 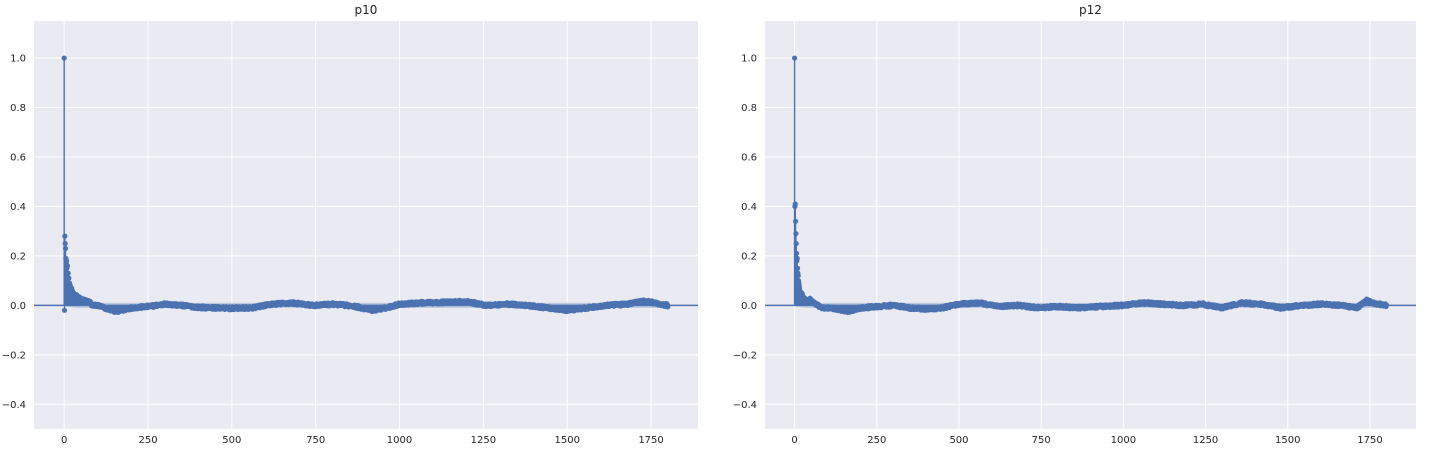 What do you see at coordinates (18, 108) in the screenshot?
I see `y-tick-label: 0.8` at bounding box center [18, 108].